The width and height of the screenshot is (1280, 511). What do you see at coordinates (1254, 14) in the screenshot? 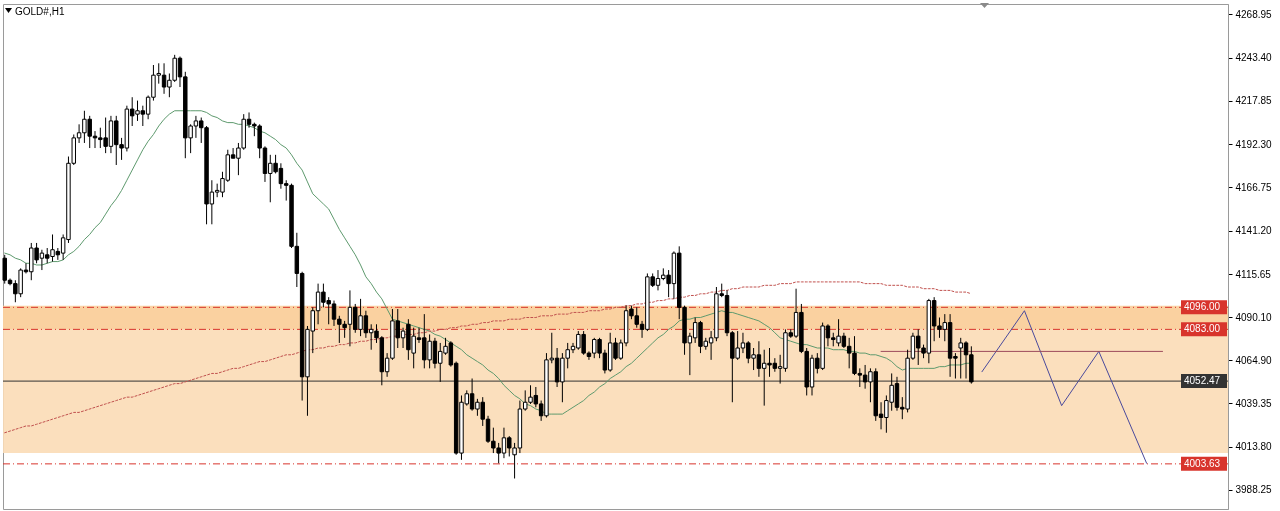
I see `y-tick-label: 4268.95` at bounding box center [1254, 14].